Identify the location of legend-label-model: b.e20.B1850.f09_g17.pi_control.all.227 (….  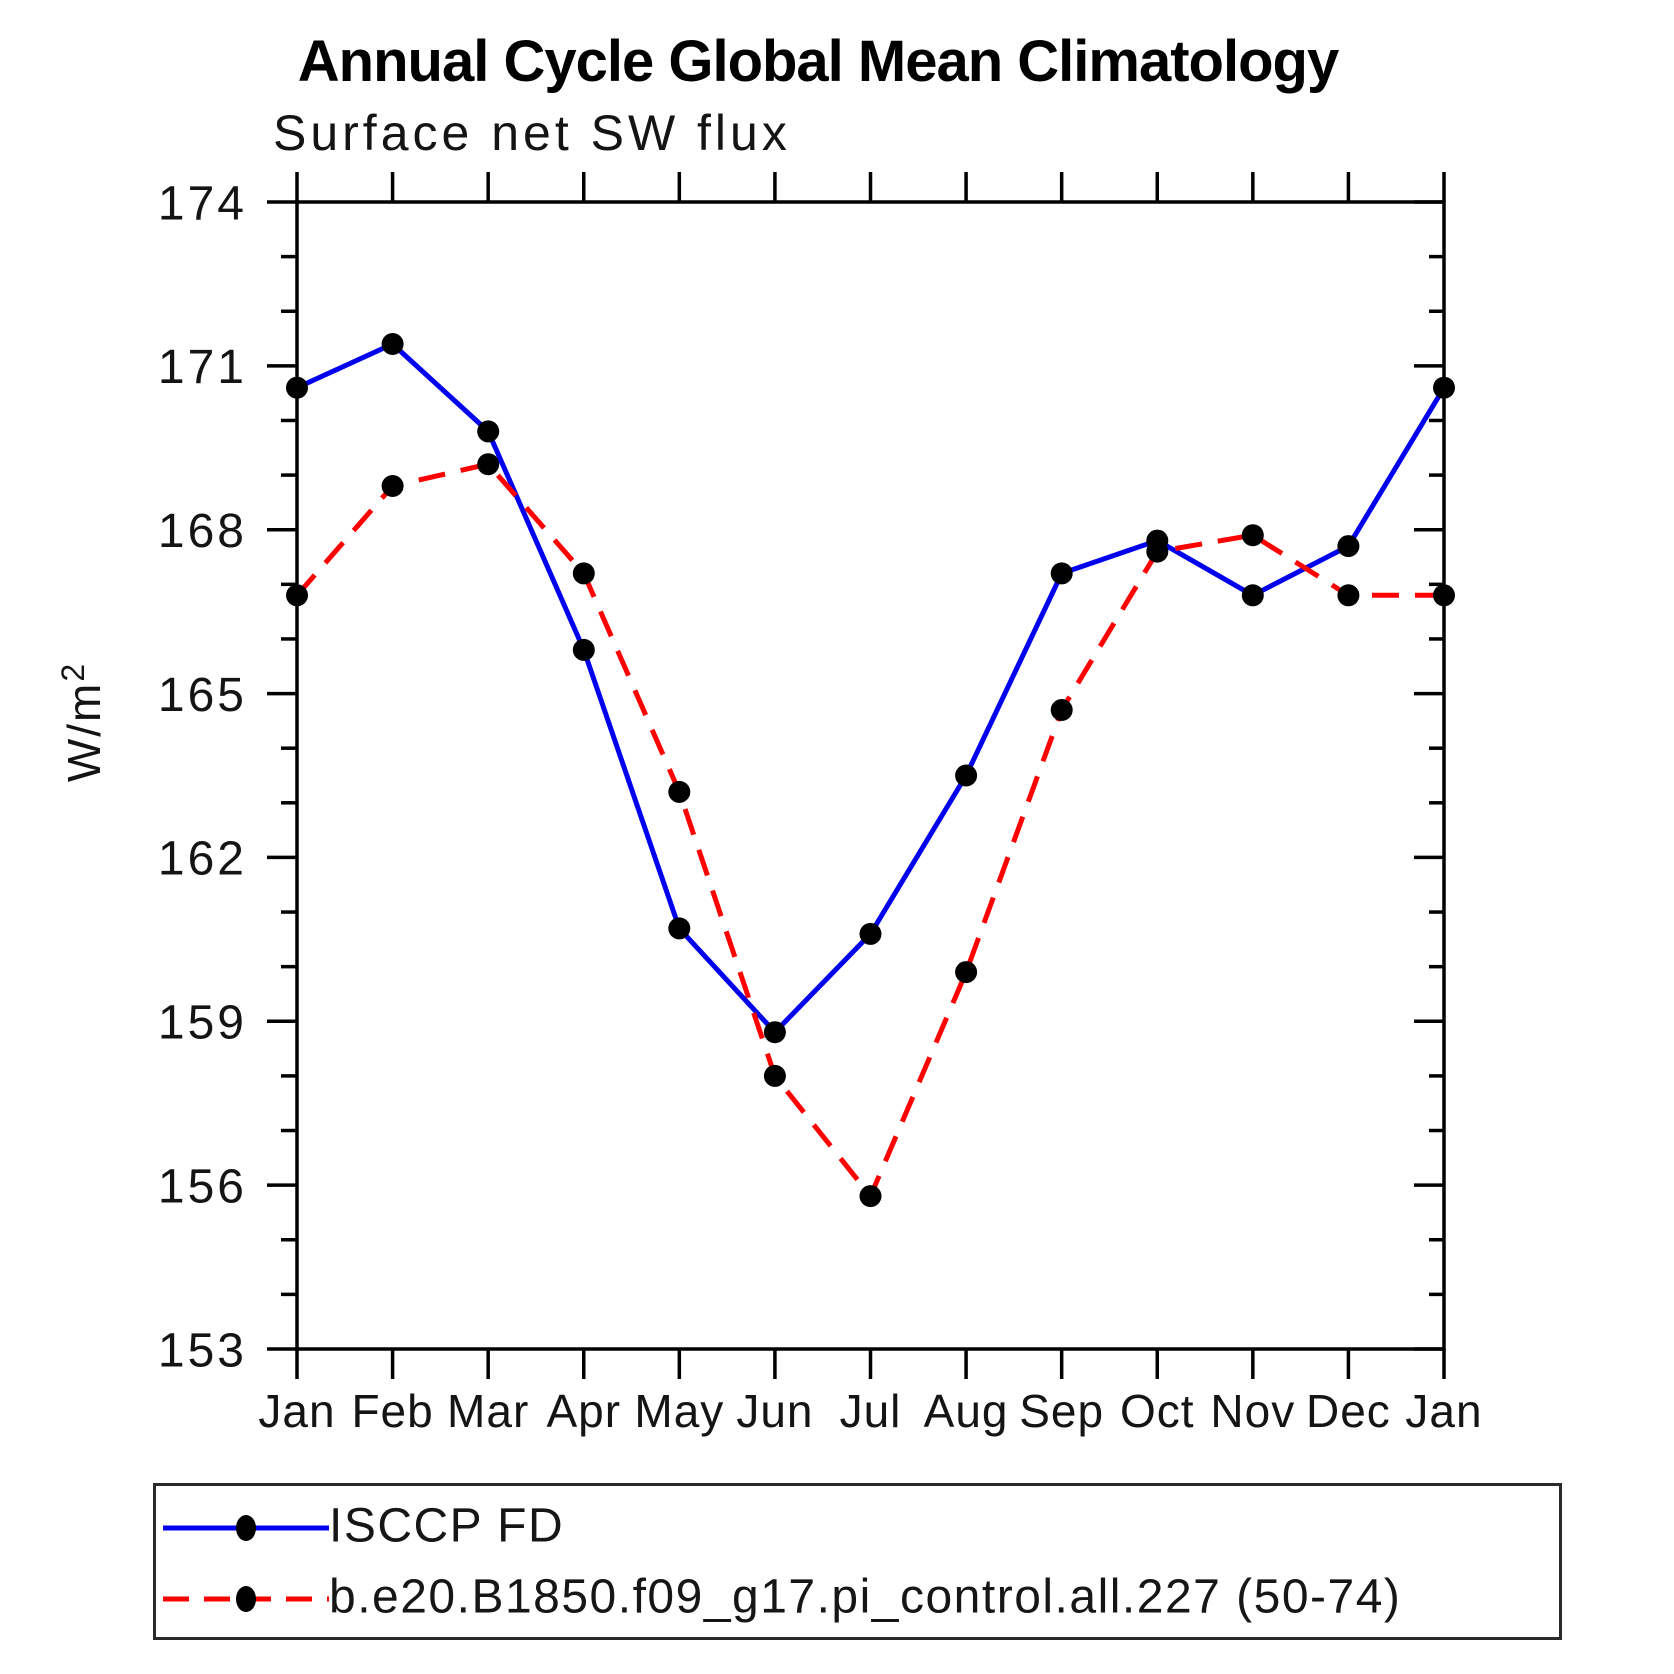
(865, 1597).